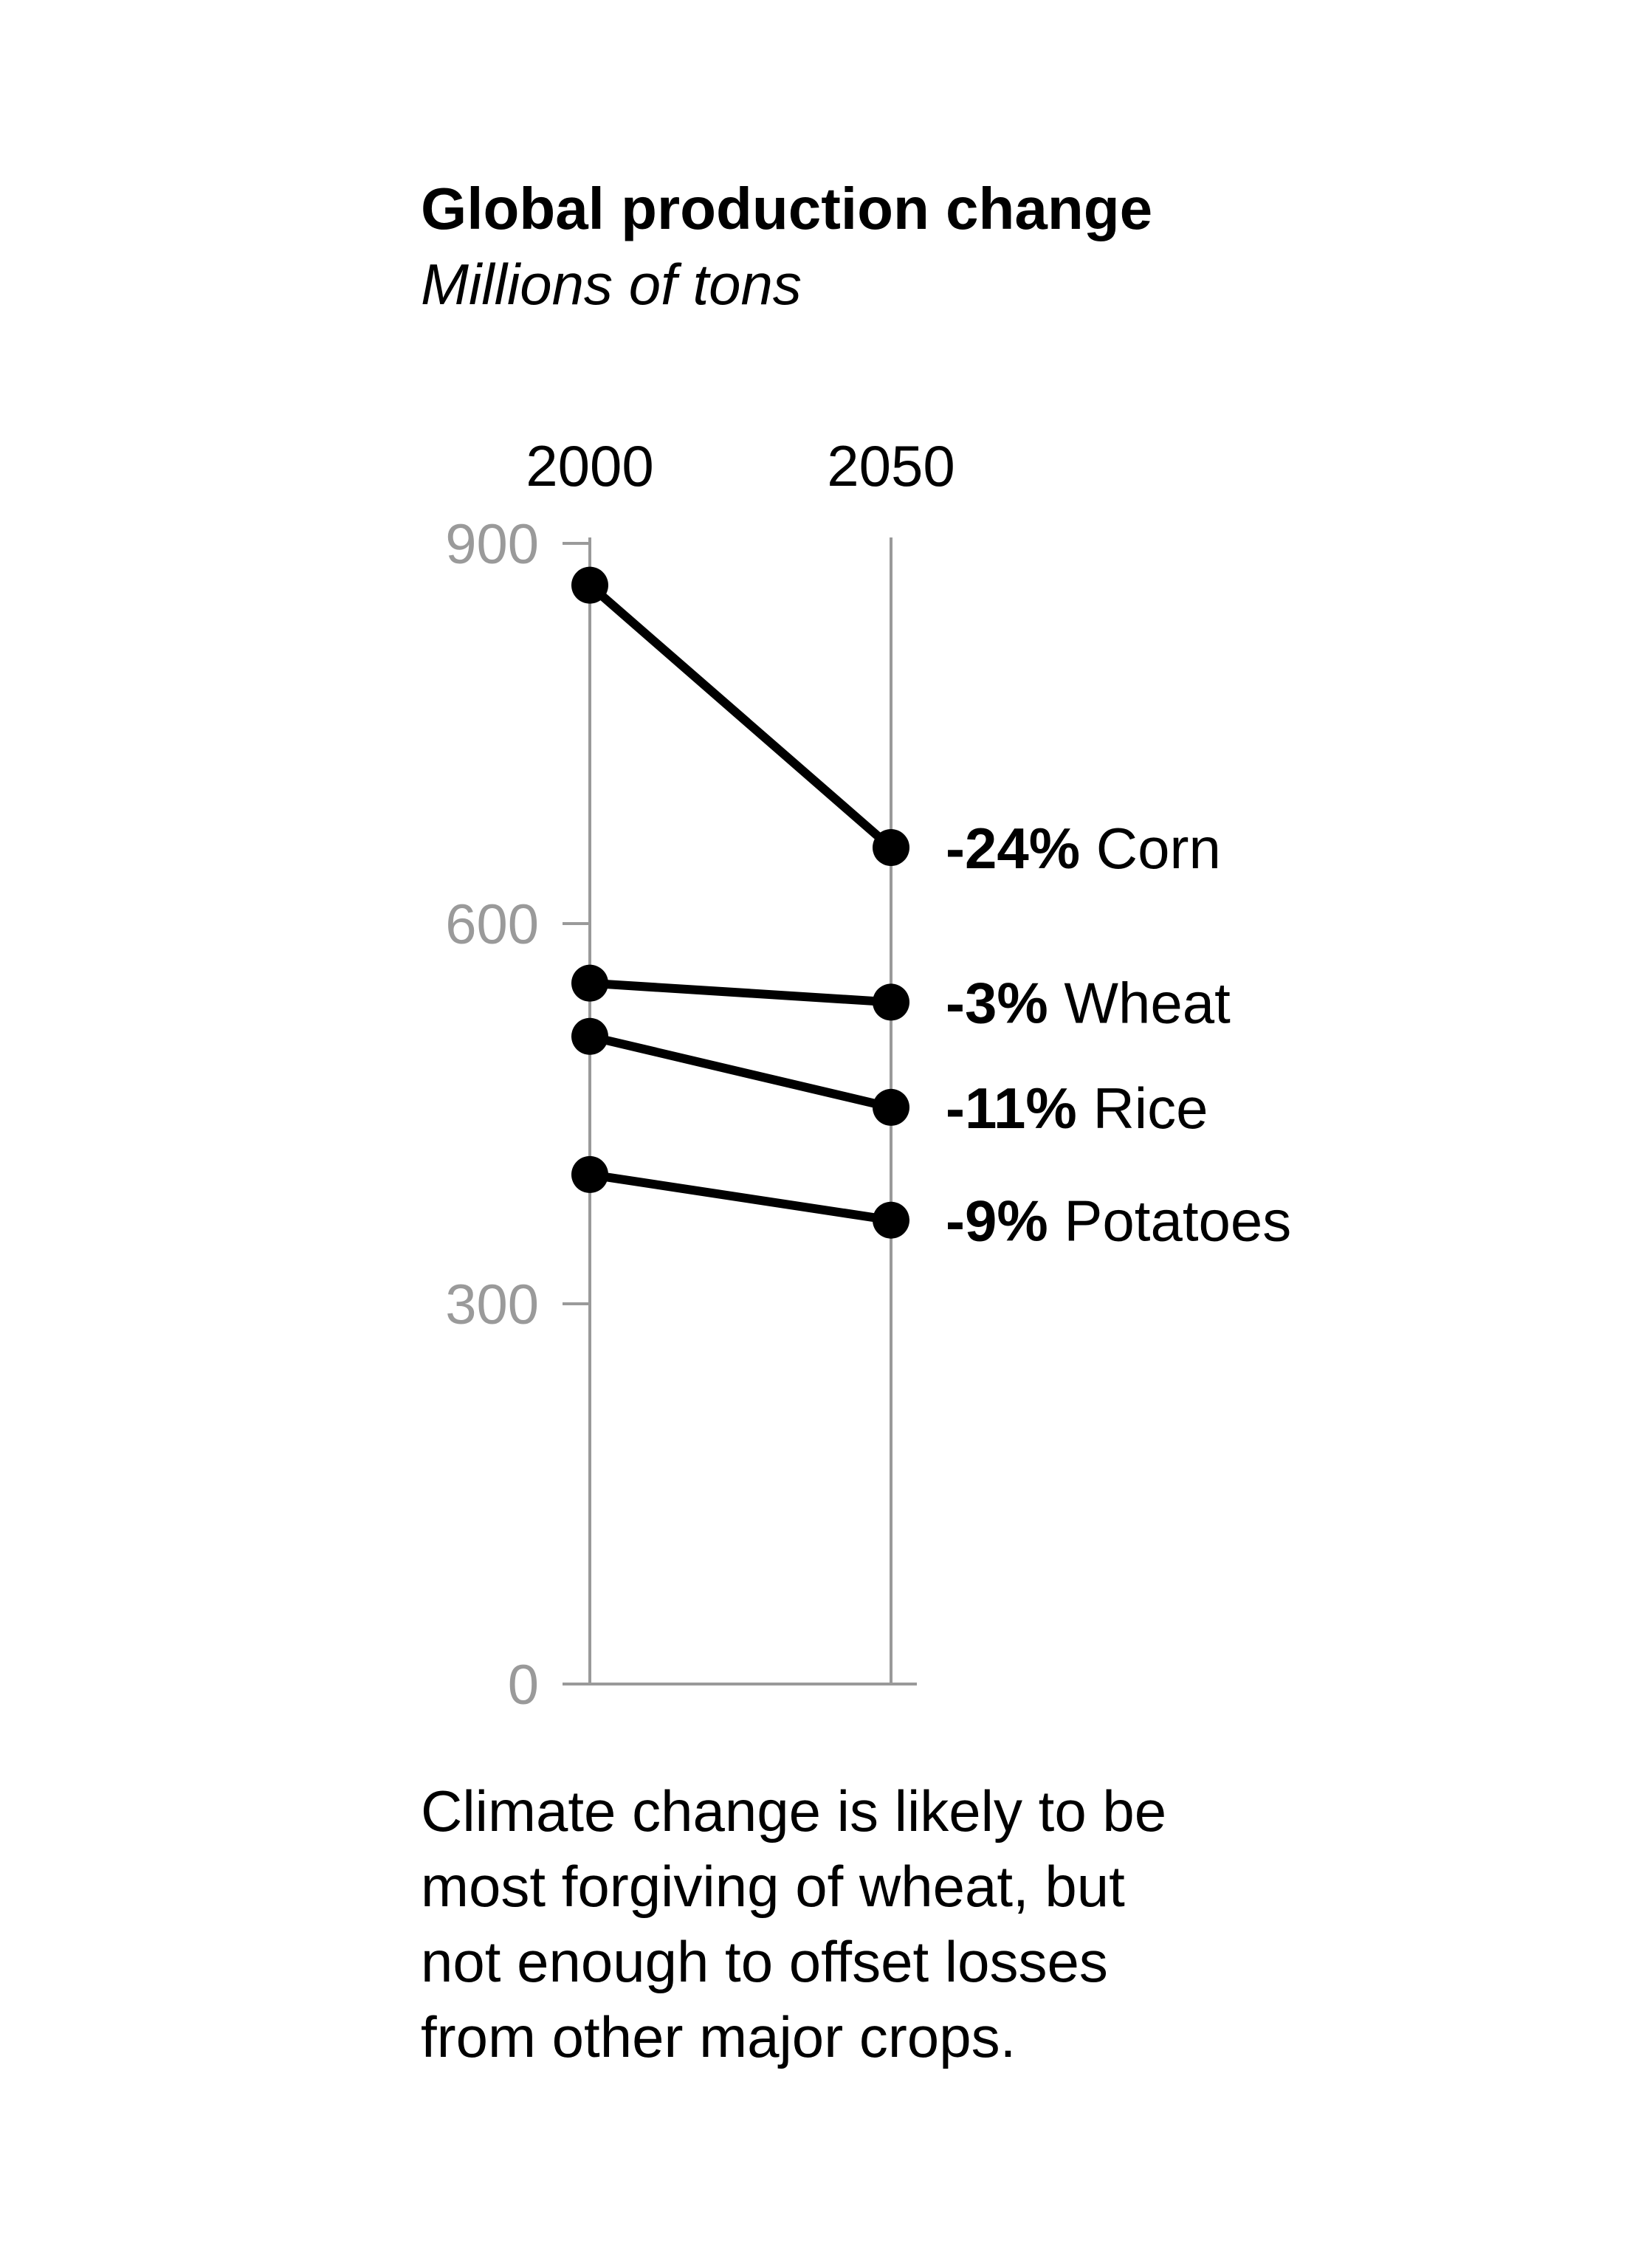  I want to click on series-label: -3% Wheat, so click(1088, 1002).